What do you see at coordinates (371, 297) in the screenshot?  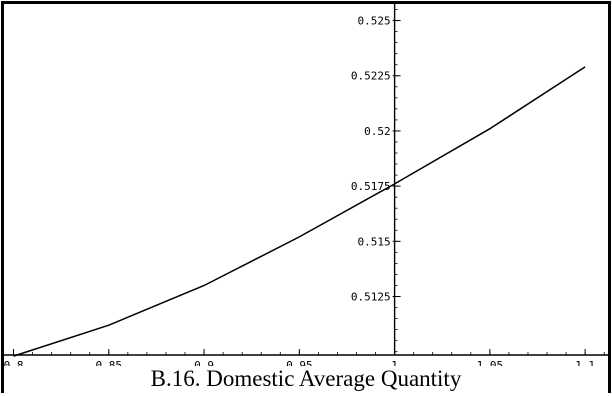 I see `y-tick-label: 0.5125` at bounding box center [371, 297].